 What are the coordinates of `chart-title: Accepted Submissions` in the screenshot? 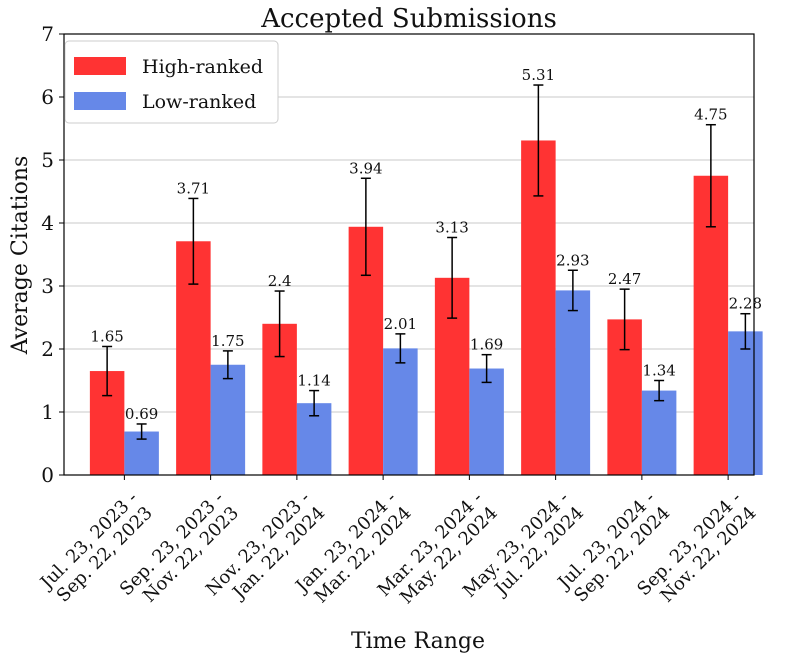 It's located at (408, 19).